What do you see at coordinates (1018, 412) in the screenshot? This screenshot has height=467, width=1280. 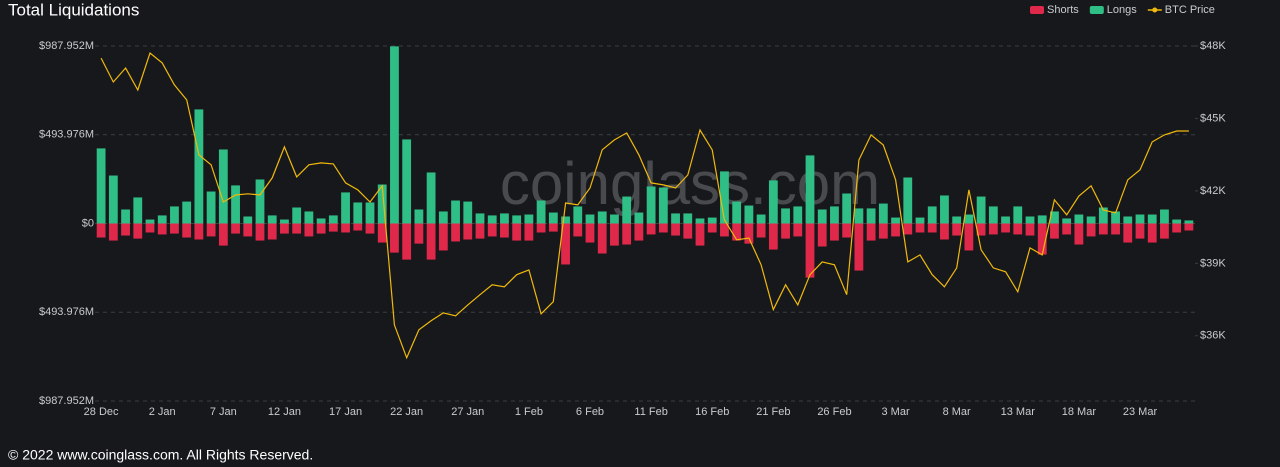 I see `x-tick-label: 13 Mar` at bounding box center [1018, 412].